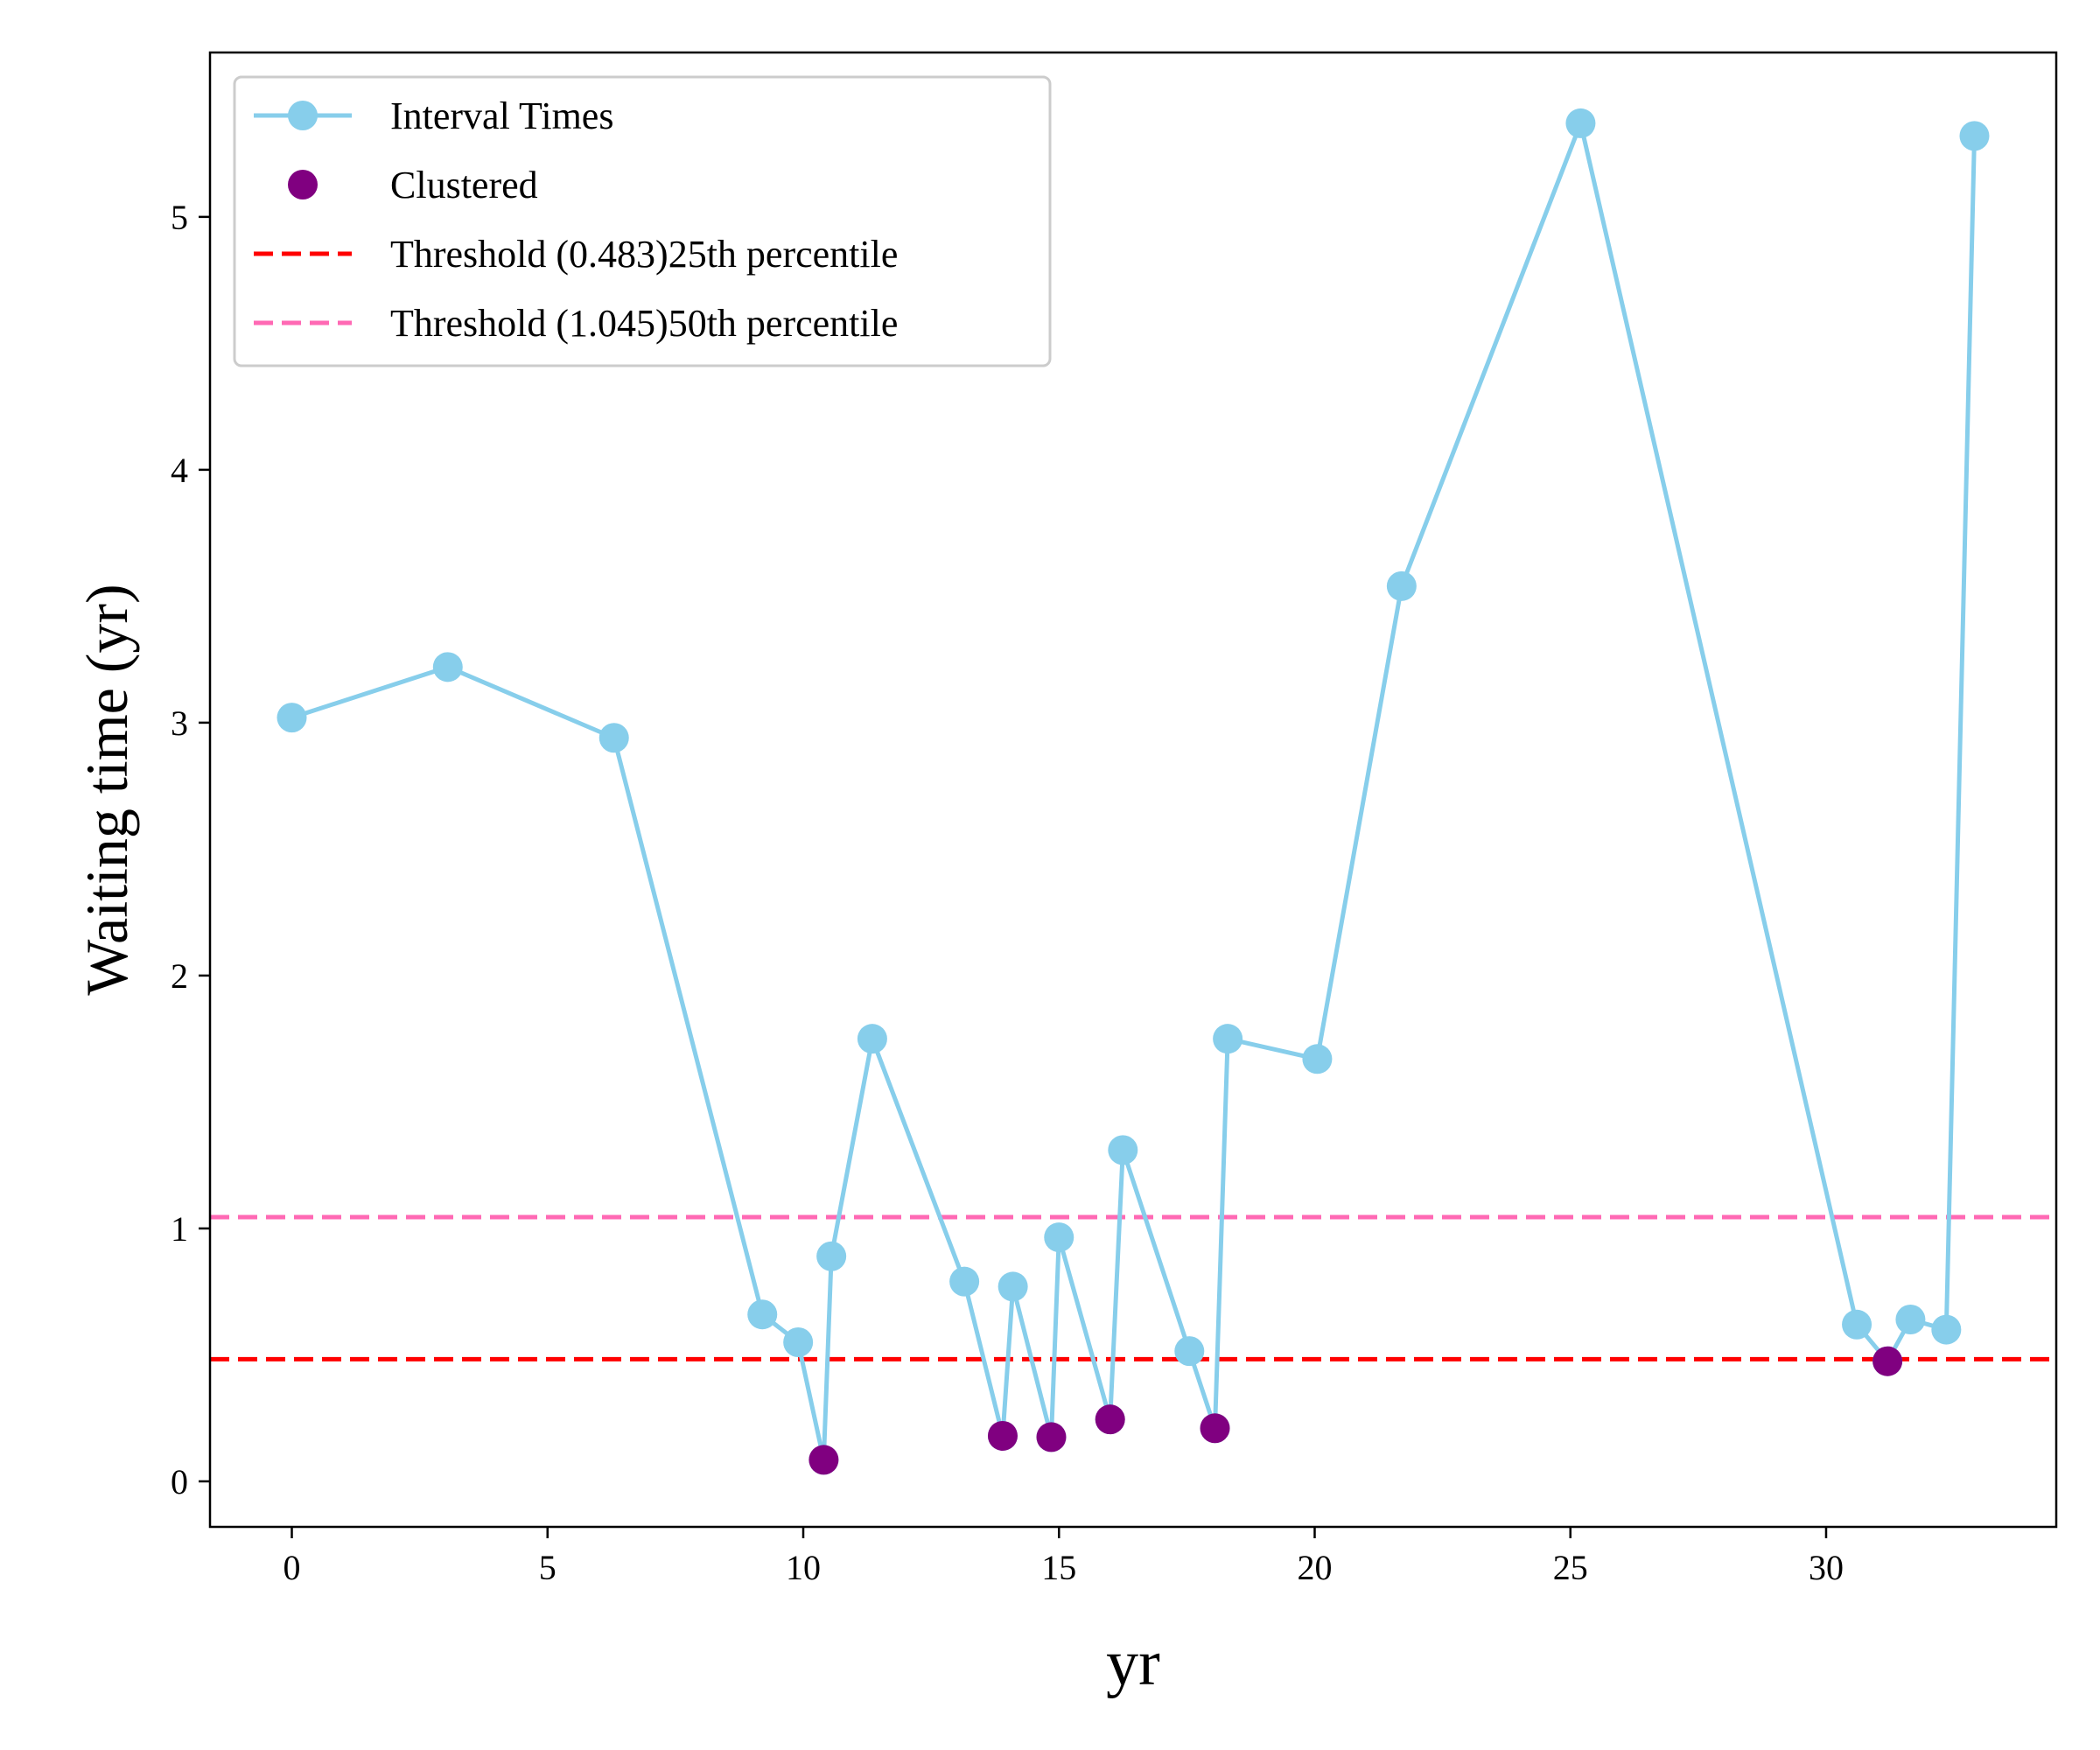 The height and width of the screenshot is (1750, 2100). I want to click on x-tick-label: 25, so click(1570, 1567).